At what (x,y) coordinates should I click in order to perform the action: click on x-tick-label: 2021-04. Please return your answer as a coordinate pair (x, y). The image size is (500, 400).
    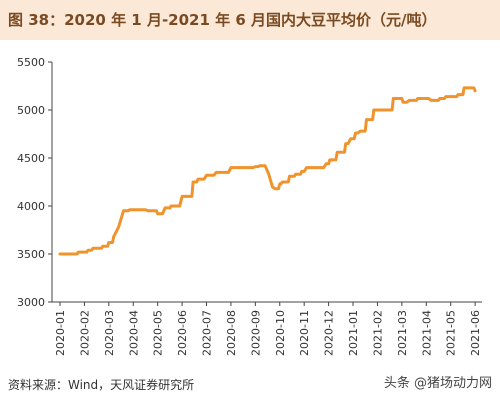
    Looking at the image, I should click on (426, 333).